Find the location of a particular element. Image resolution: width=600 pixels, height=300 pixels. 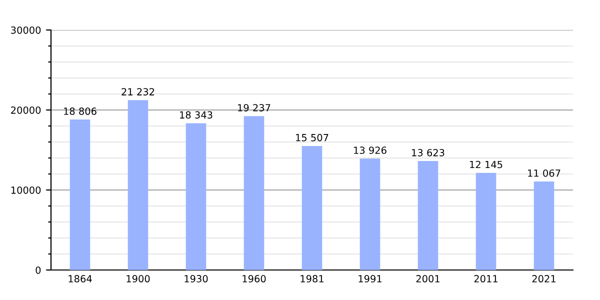

data-label: 19 237 is located at coordinates (254, 108).